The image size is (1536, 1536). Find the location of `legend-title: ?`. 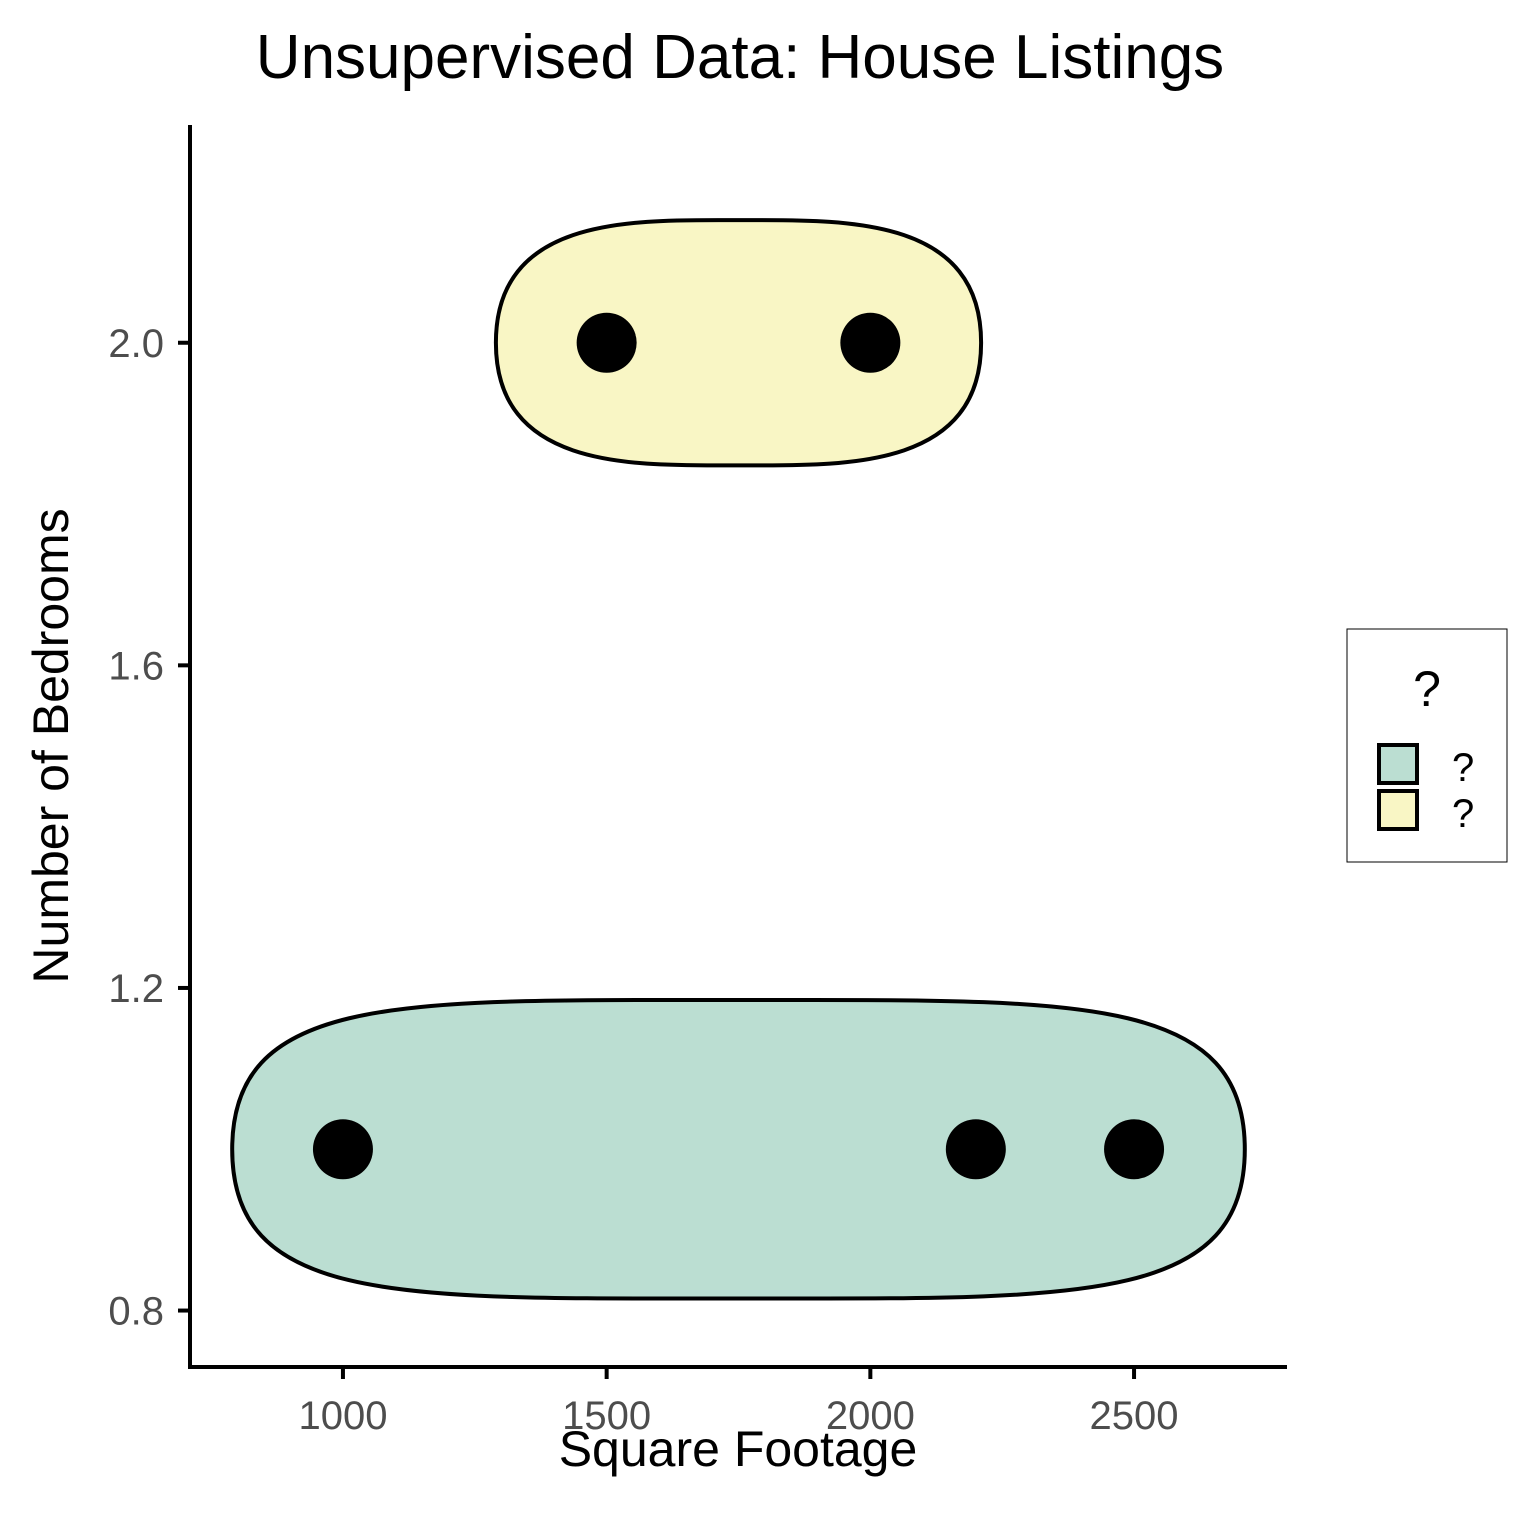

legend-title: ? is located at coordinates (1427, 689).